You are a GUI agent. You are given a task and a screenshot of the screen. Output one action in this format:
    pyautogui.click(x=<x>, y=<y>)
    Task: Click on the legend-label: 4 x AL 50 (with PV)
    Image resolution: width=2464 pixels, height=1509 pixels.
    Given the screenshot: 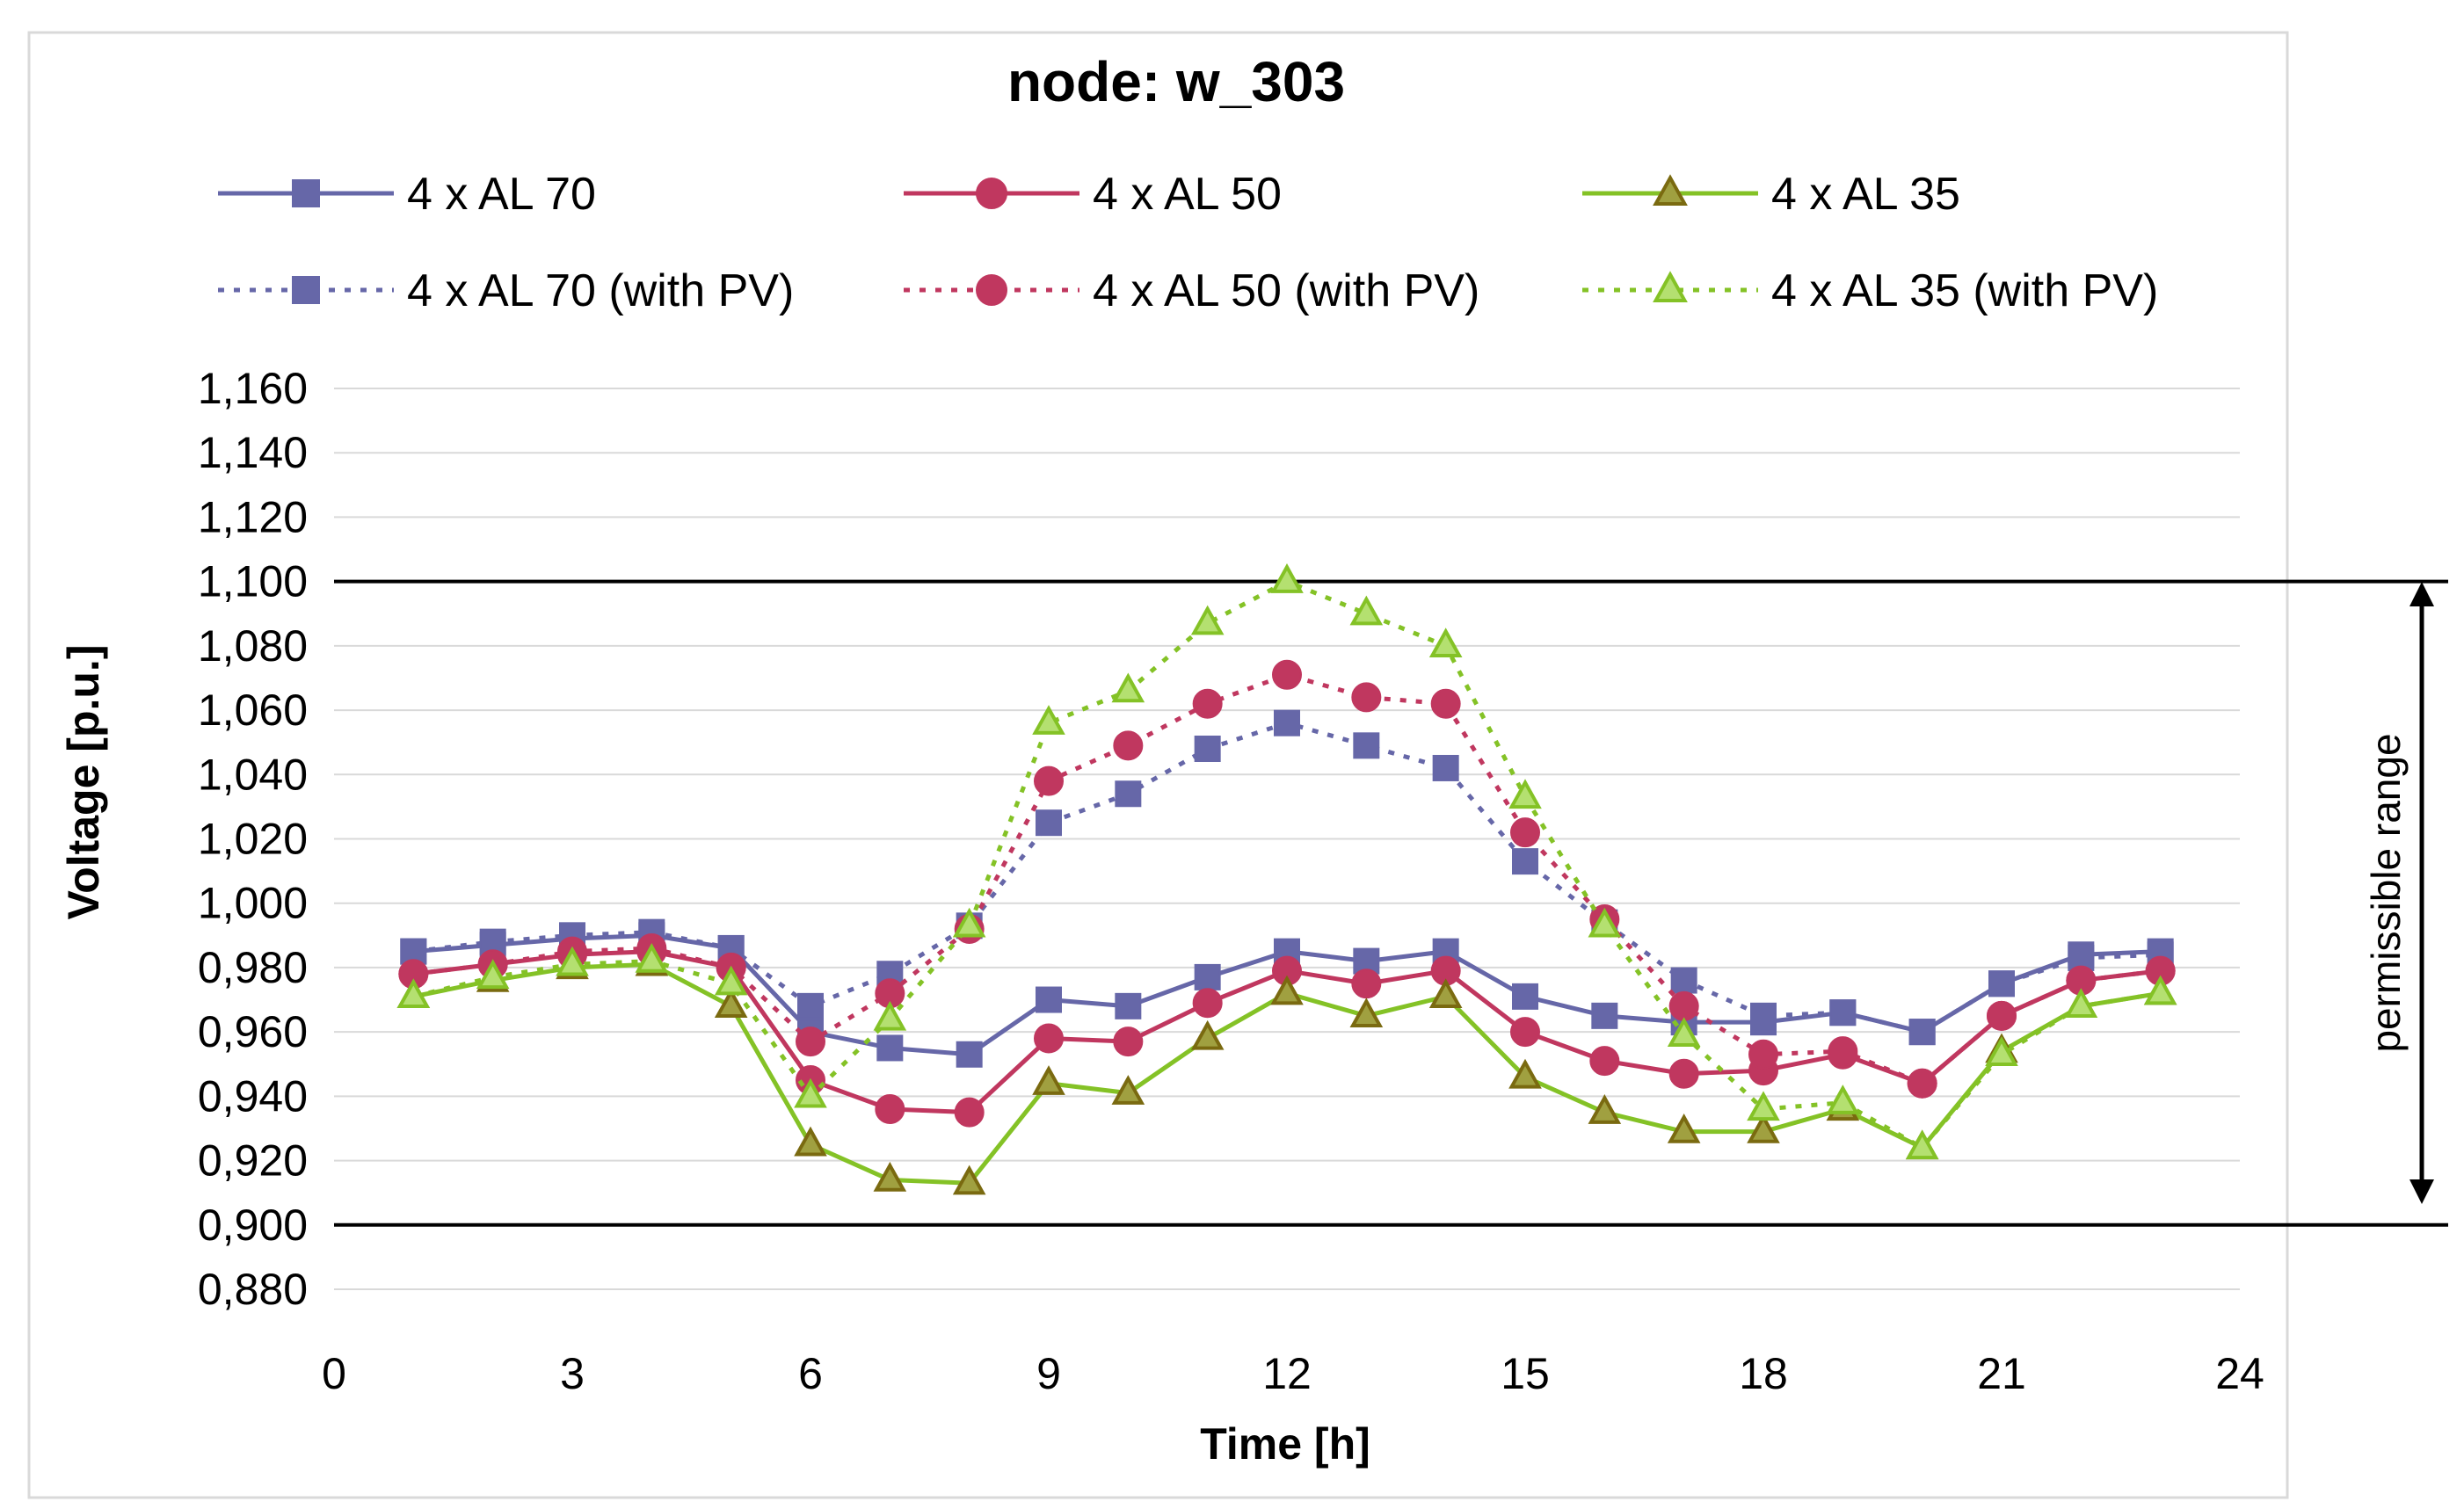 What is the action you would take?
    pyautogui.click(x=1286, y=290)
    